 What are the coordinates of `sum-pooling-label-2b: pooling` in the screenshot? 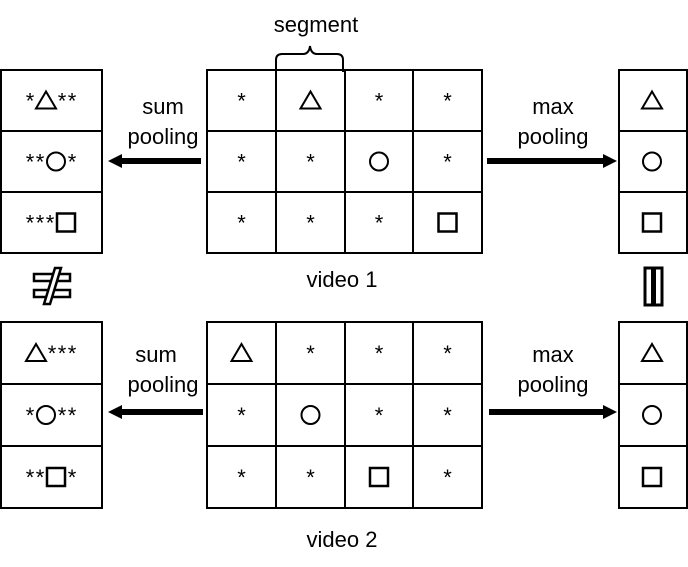 It's located at (163, 384).